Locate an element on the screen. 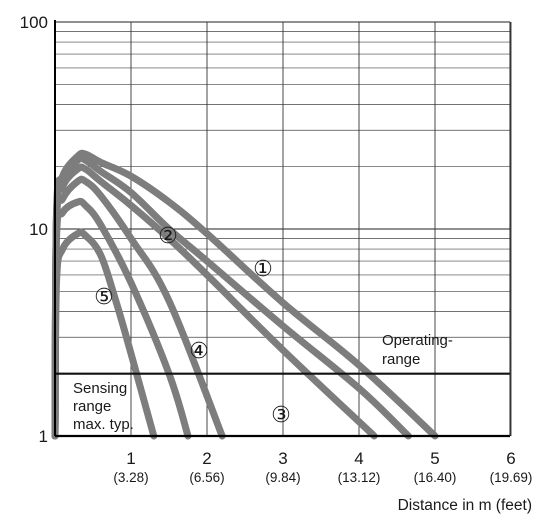 This screenshot has width=540, height=520. sensing-range-line-2: range is located at coordinates (92, 406).